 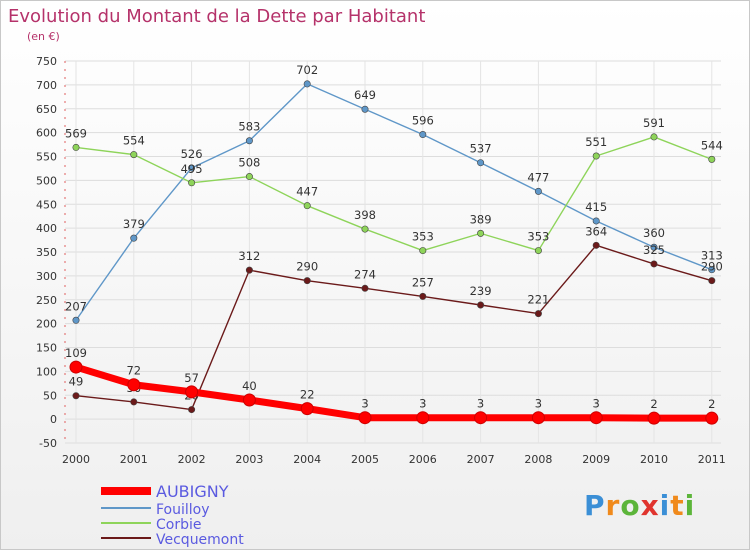 What do you see at coordinates (76, 133) in the screenshot?
I see `data-label: 569` at bounding box center [76, 133].